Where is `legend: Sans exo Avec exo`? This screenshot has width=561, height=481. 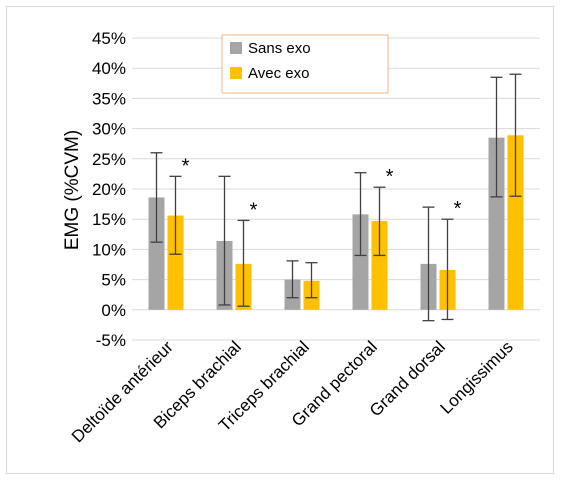 legend: Sans exo Avec exo is located at coordinates (305, 64).